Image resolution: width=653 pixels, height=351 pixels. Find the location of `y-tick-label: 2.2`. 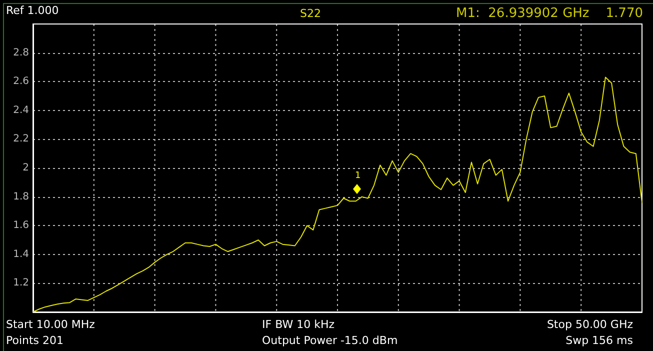

y-tick-label: 2.2 is located at coordinates (21, 139).